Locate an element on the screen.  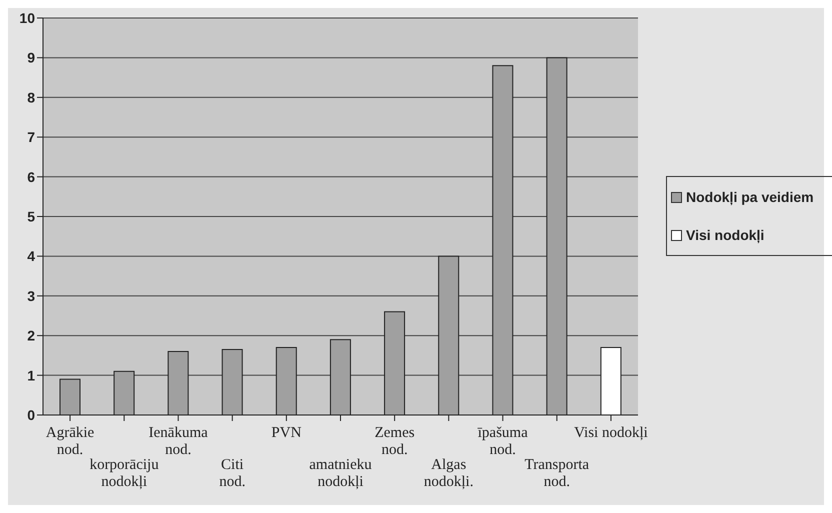
x-tick-label: amatnieku nodokļi is located at coordinates (340, 473).